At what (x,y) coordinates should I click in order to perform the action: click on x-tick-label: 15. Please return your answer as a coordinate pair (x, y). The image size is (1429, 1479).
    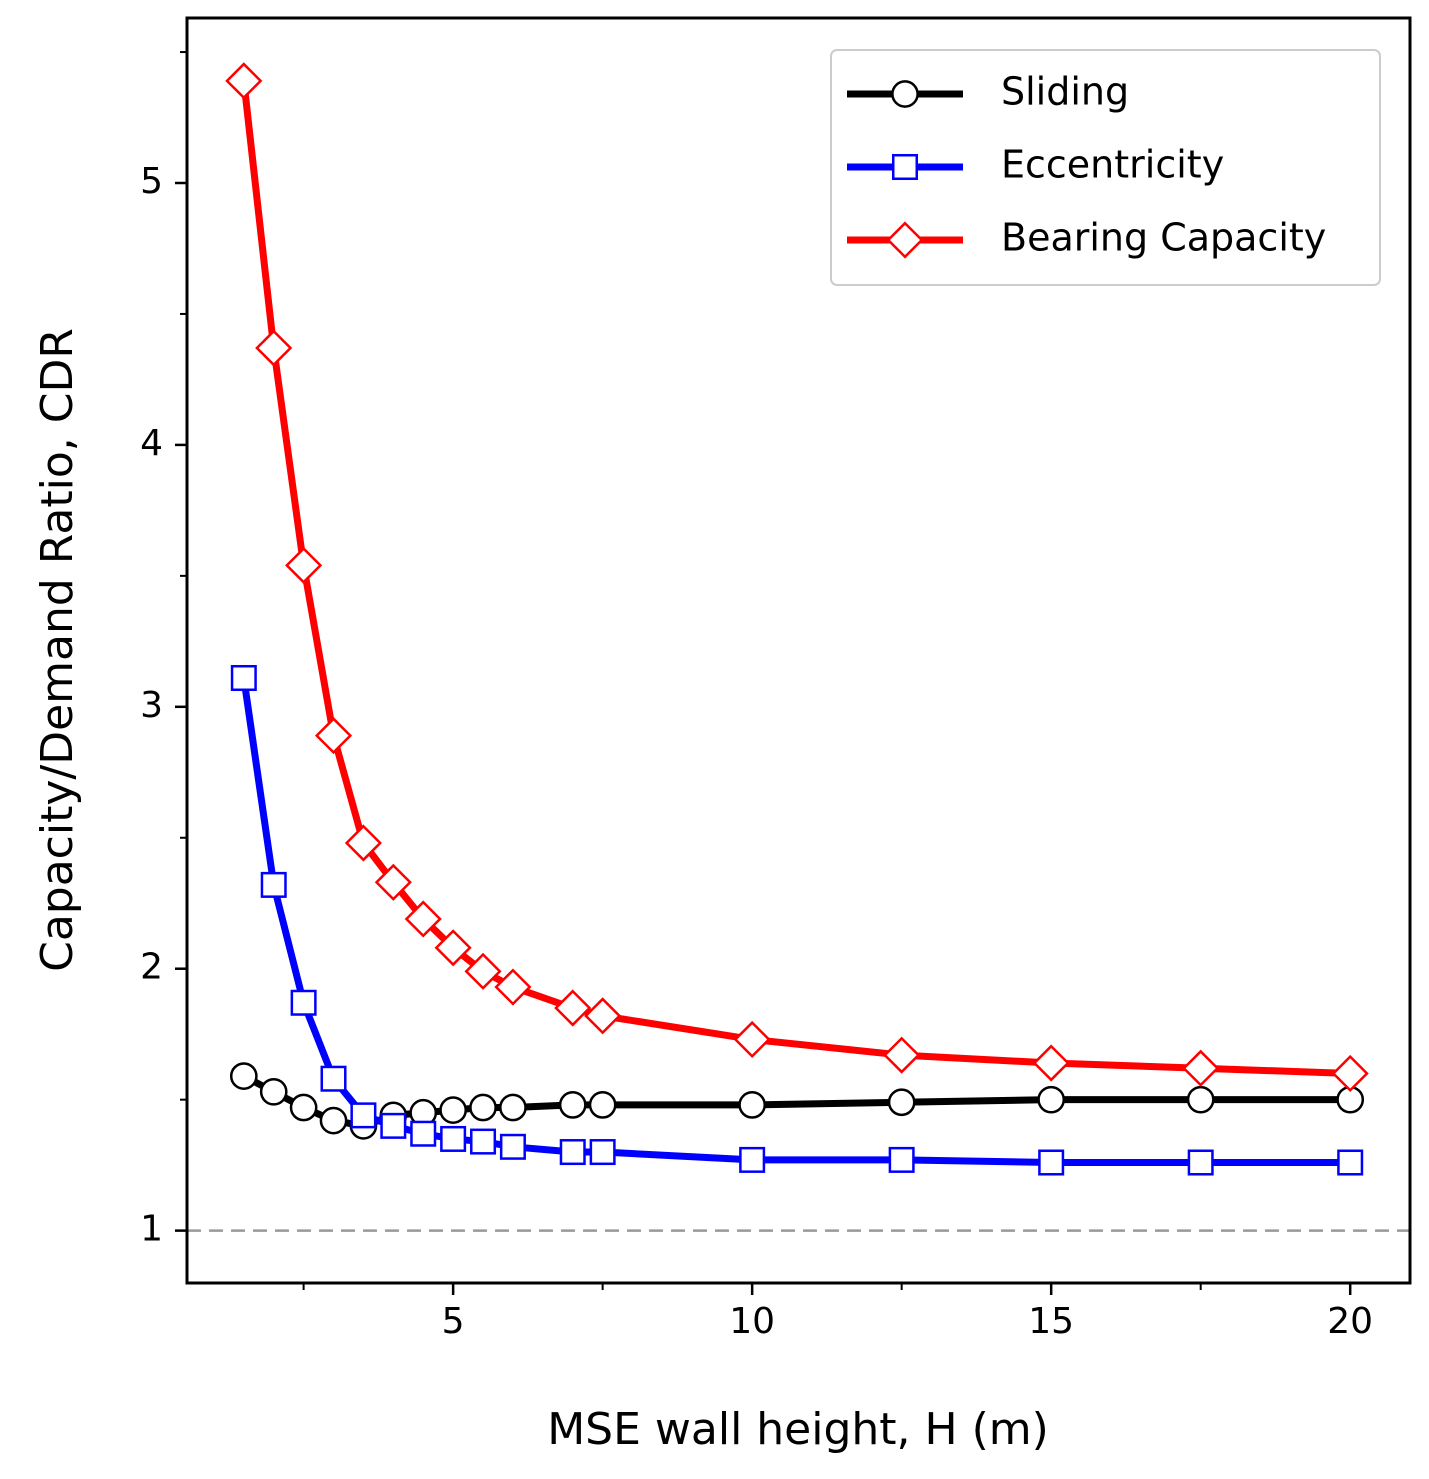
    Looking at the image, I should click on (1051, 1321).